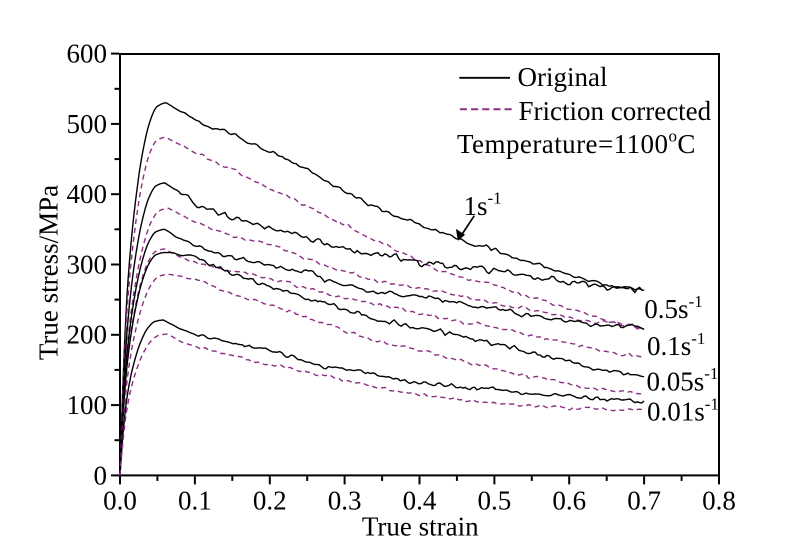  Describe the element at coordinates (569, 501) in the screenshot. I see `svg-text: 0.6` at that location.